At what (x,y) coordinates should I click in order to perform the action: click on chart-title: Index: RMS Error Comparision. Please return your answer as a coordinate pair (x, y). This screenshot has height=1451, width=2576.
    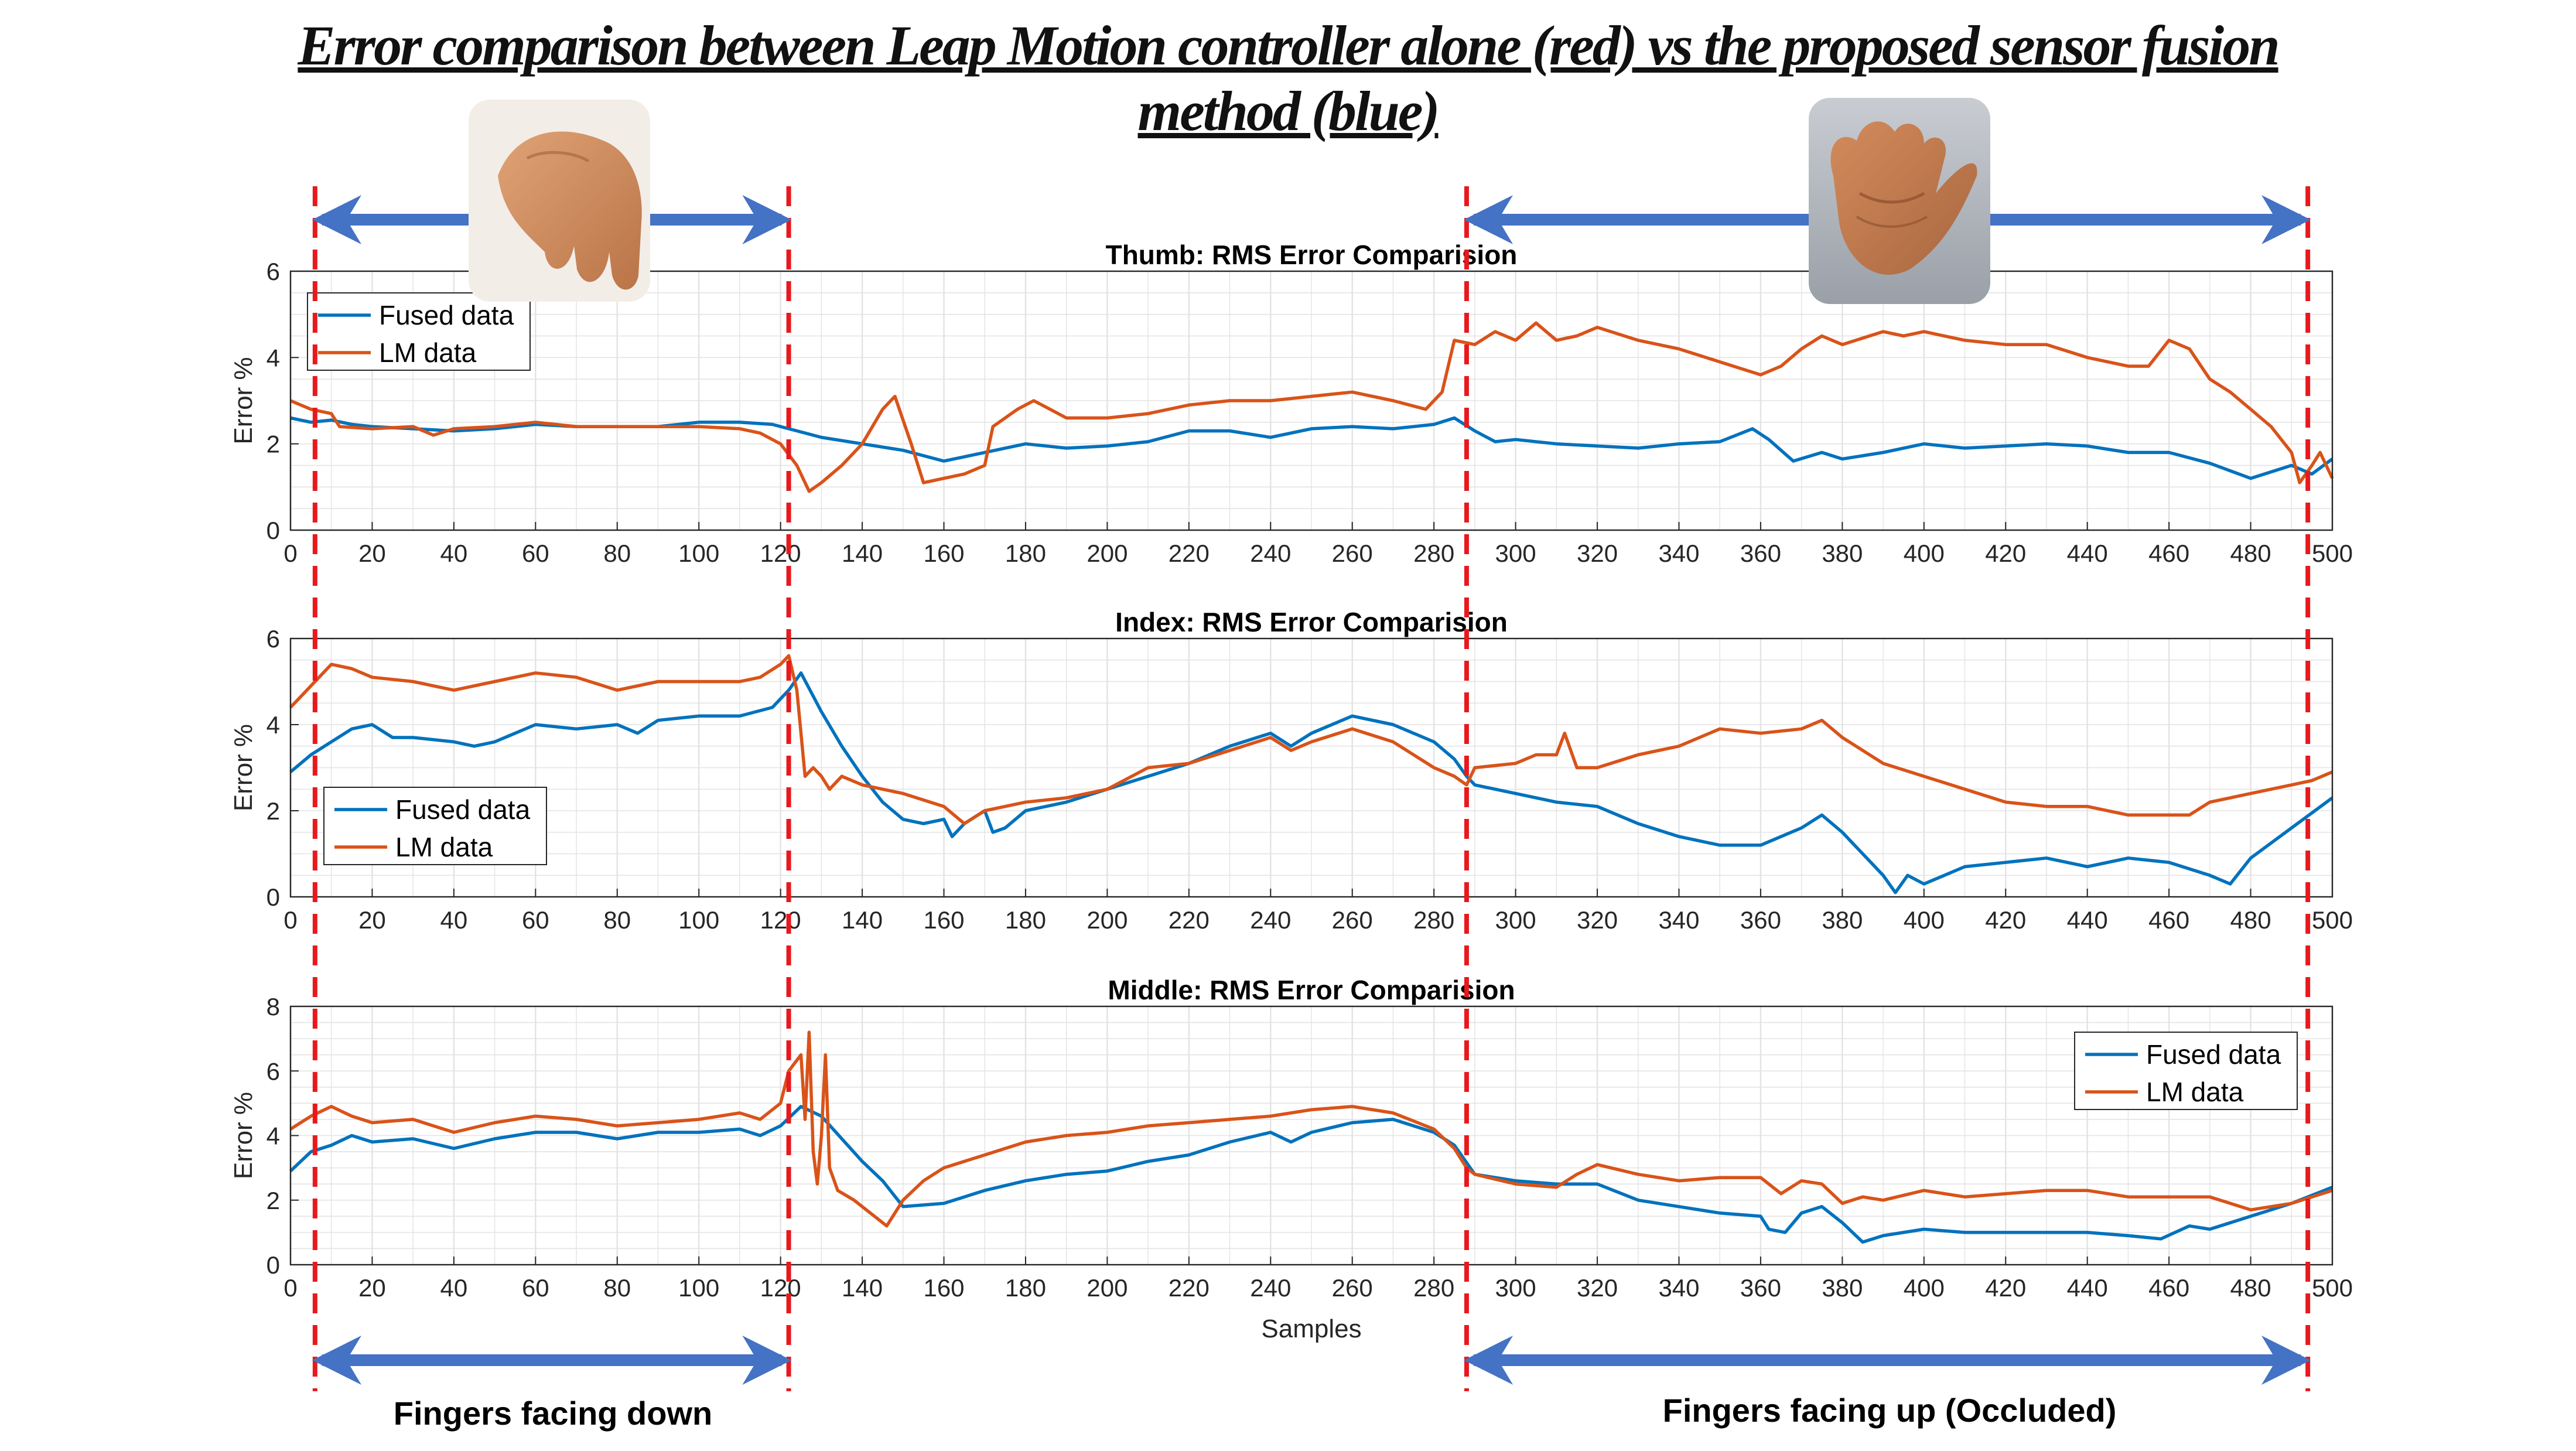
    Looking at the image, I should click on (1311, 622).